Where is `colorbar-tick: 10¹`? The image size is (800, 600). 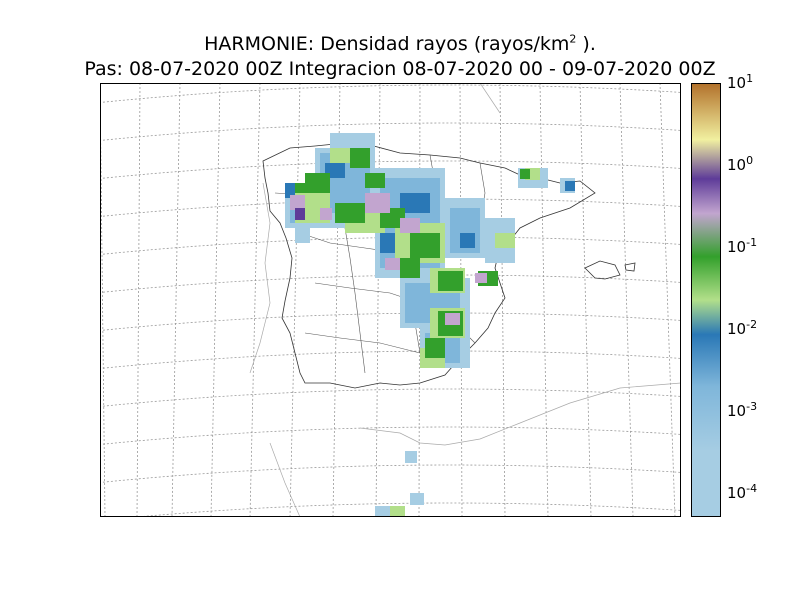
colorbar-tick: 10¹ is located at coordinates (740, 82).